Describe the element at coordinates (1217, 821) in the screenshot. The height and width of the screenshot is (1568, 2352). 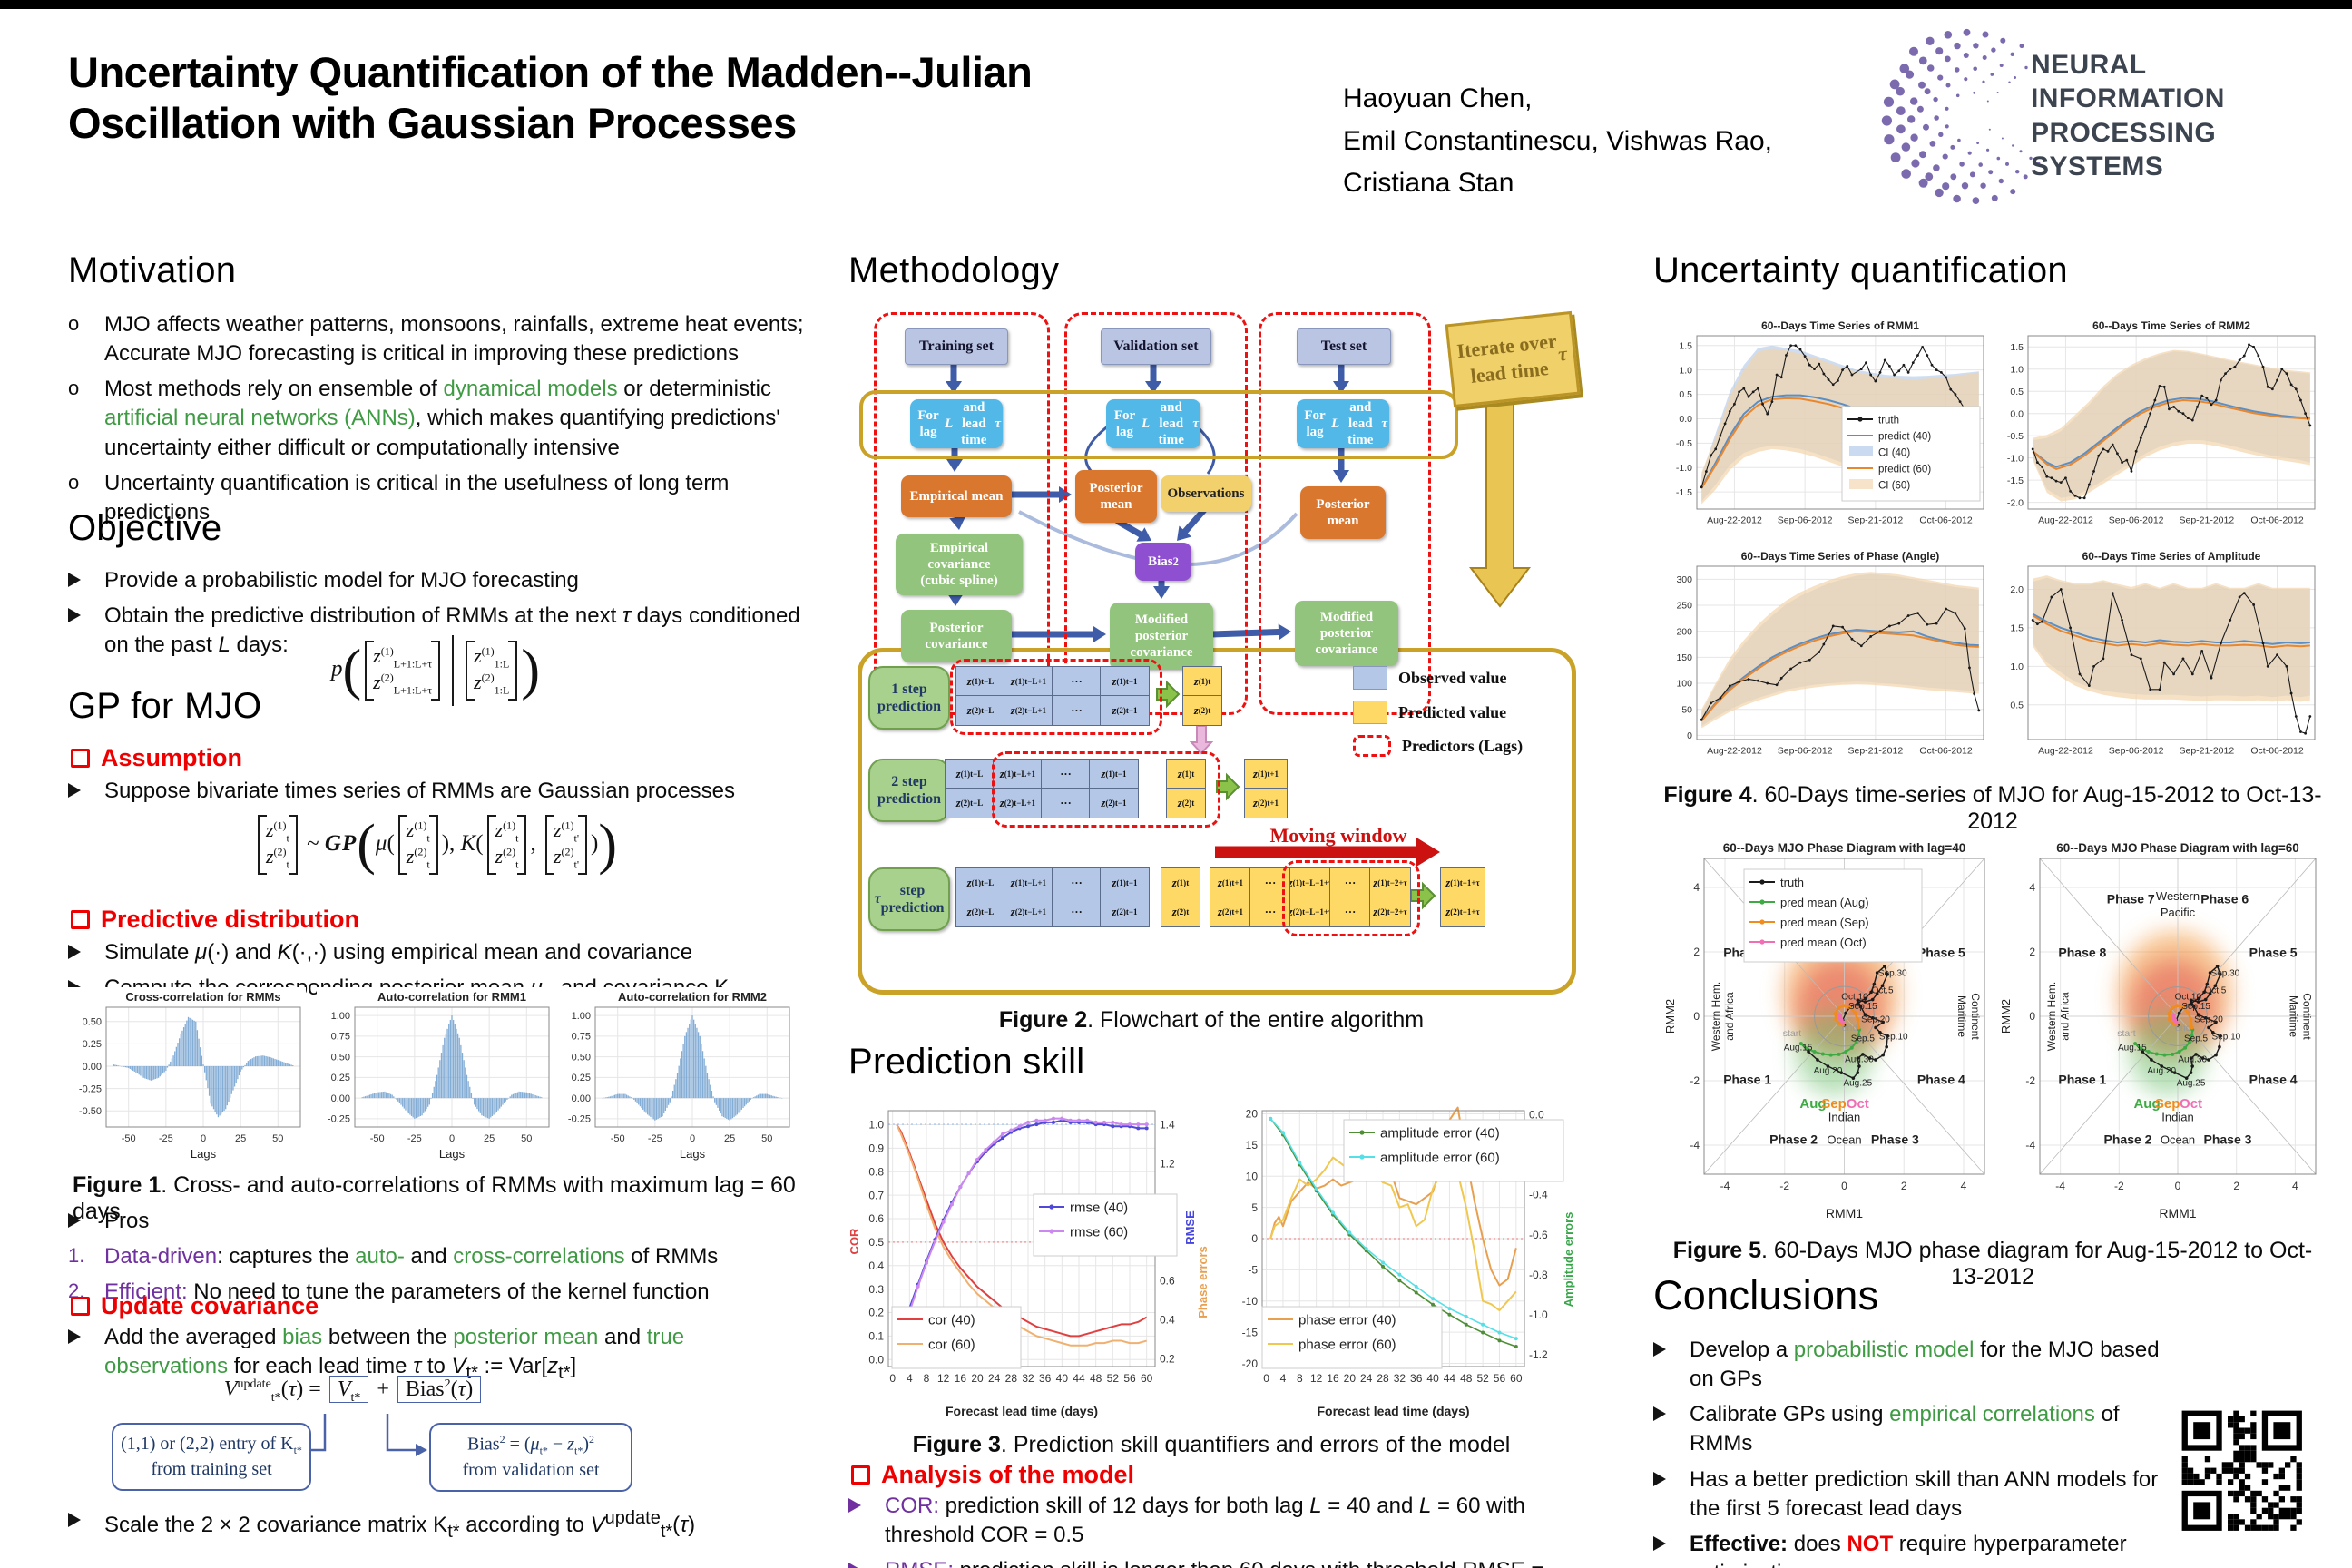
I see `prediction-steps-container` at that location.